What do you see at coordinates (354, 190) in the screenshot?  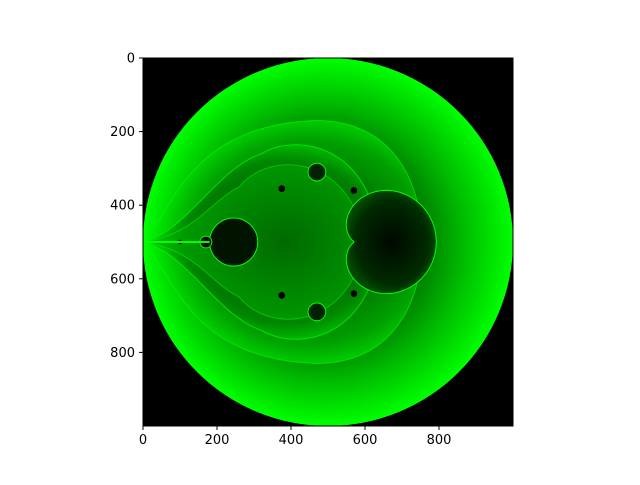 I see `set-bulb-ur` at bounding box center [354, 190].